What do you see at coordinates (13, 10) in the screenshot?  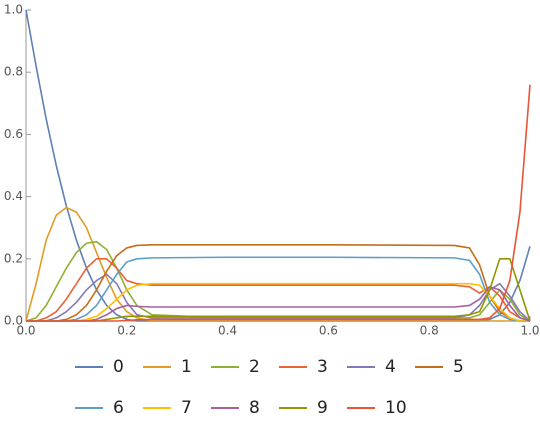 I see `y-tick-label: 1.0` at bounding box center [13, 10].